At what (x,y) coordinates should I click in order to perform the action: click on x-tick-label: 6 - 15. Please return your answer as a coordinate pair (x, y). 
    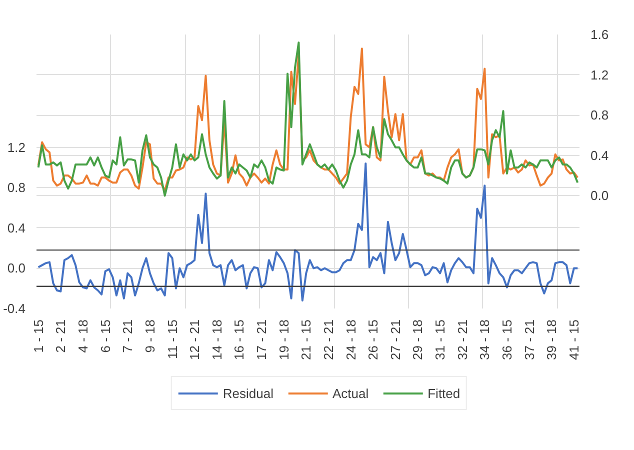
    Looking at the image, I should click on (105, 336).